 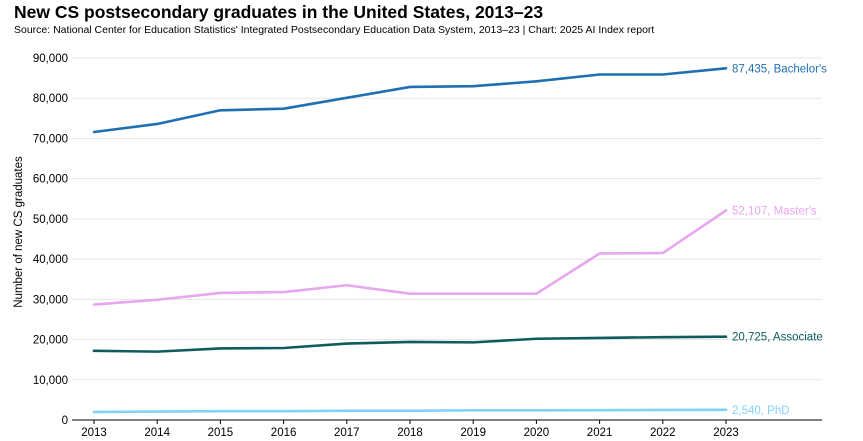 I want to click on y-tick-label: 60,000, so click(x=50, y=180).